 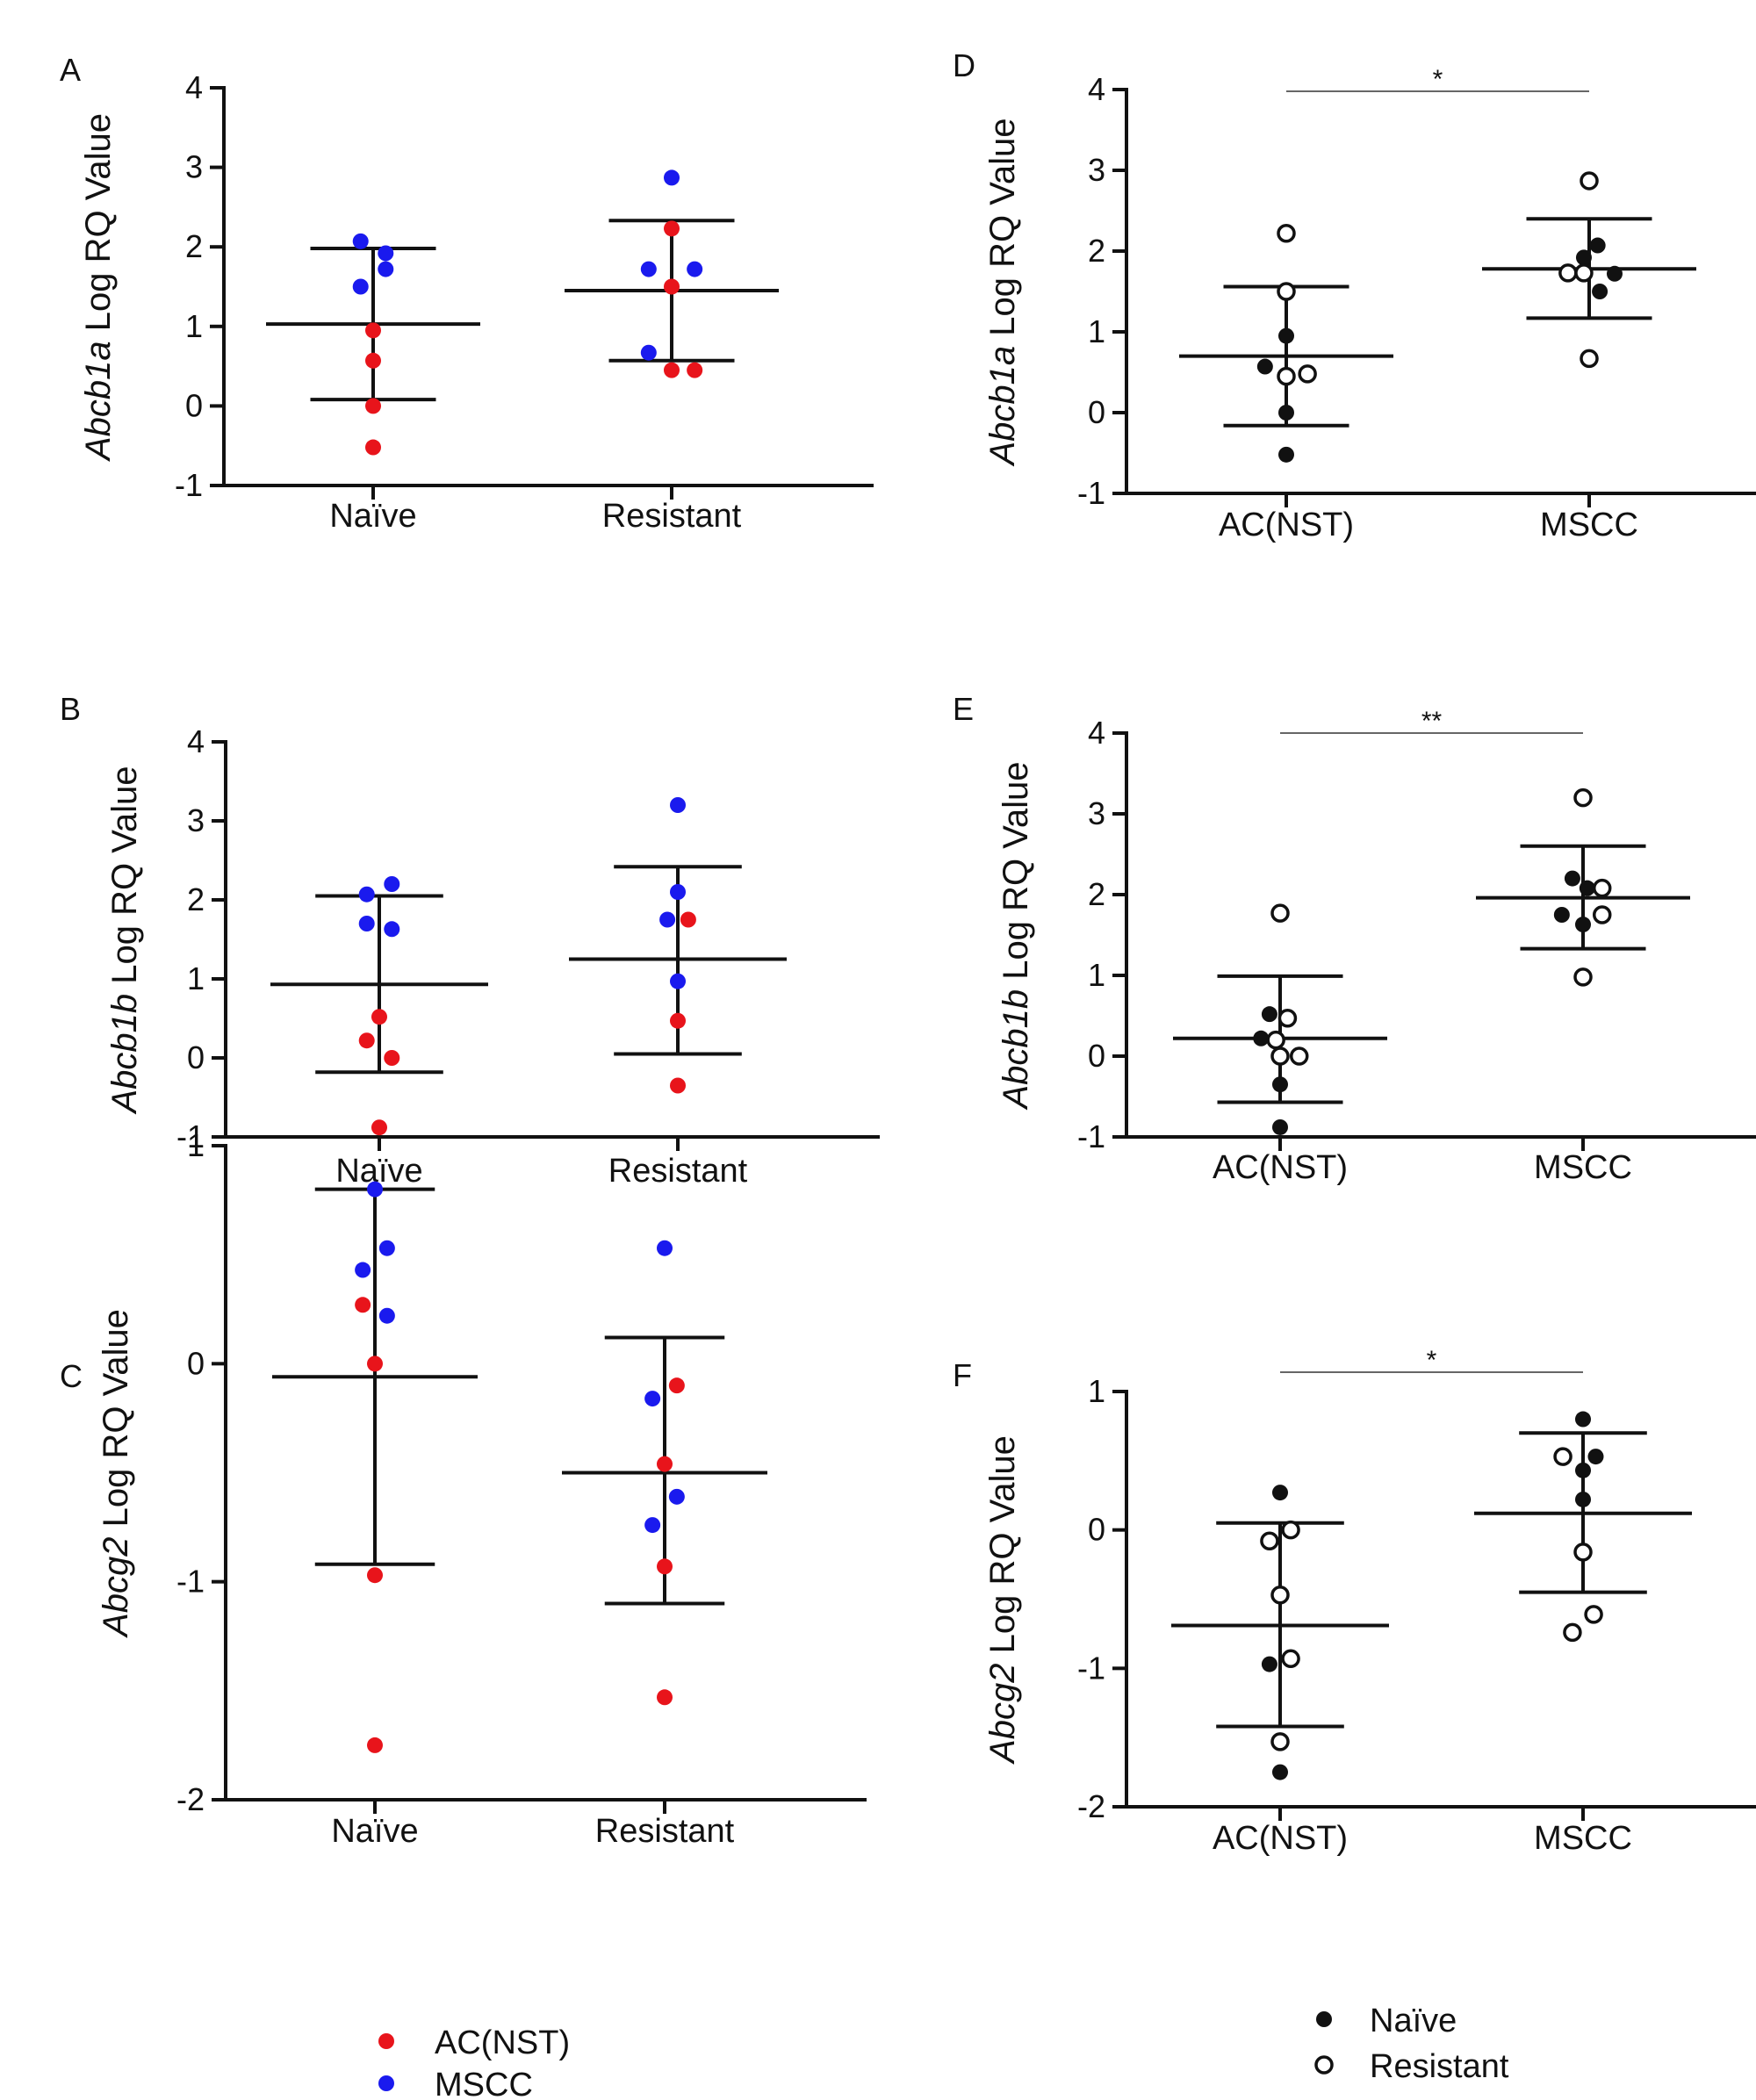 I want to click on x-tick-label: Naïve, so click(x=372, y=516).